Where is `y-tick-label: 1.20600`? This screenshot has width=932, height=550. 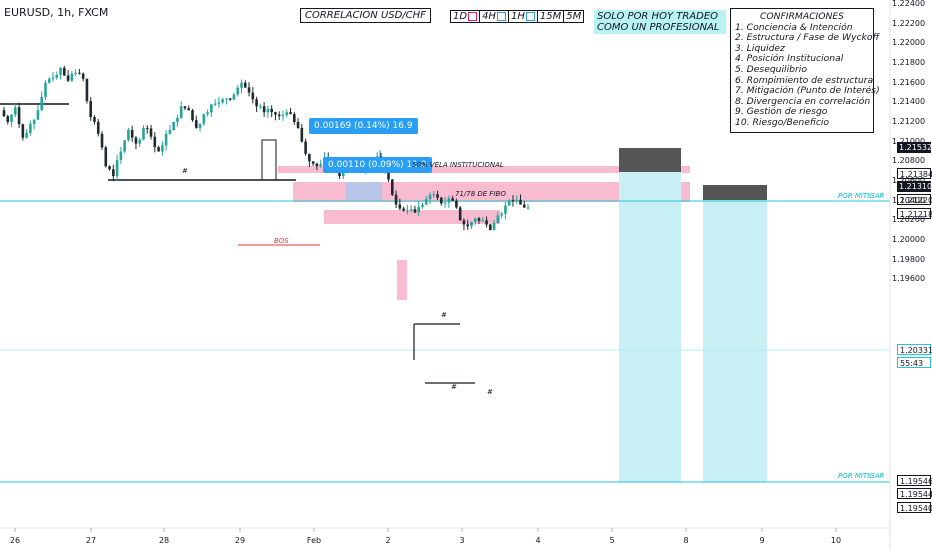
y-tick-label: 1.20600 is located at coordinates (908, 180).